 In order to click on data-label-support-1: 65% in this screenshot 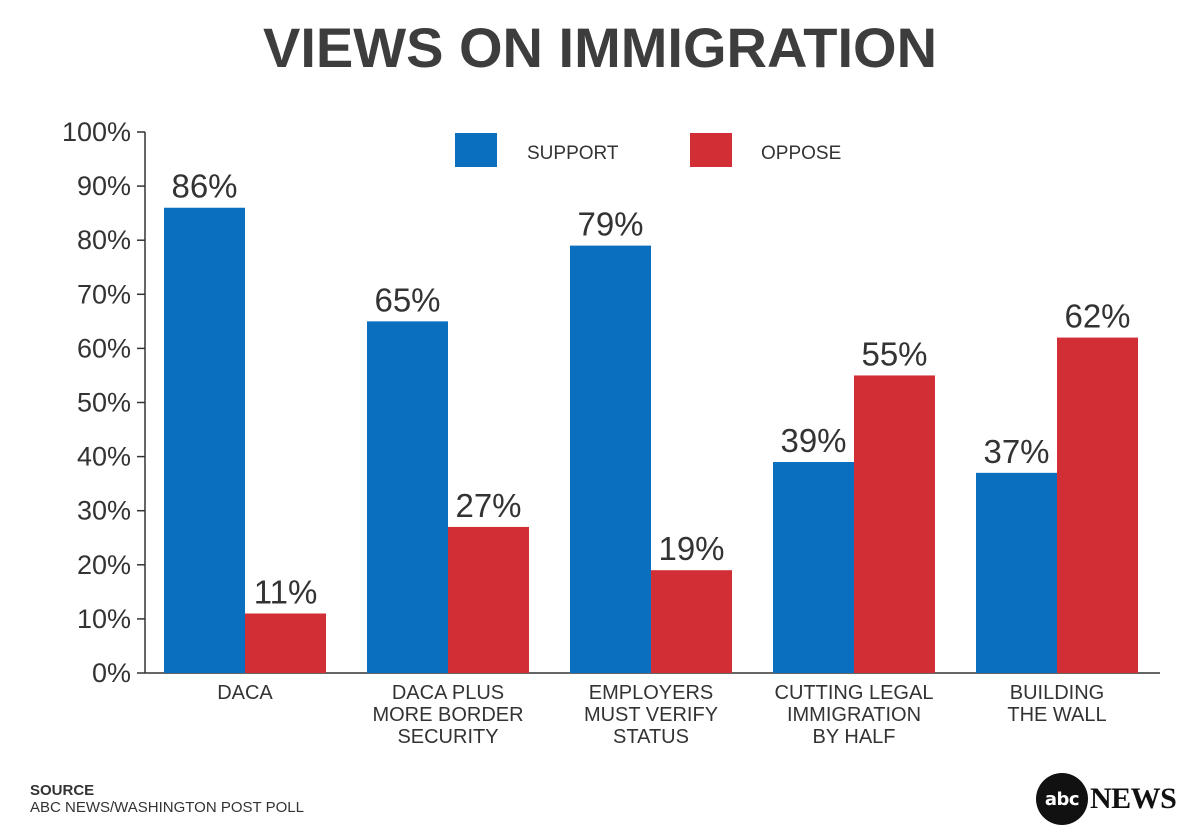, I will do `click(407, 299)`.